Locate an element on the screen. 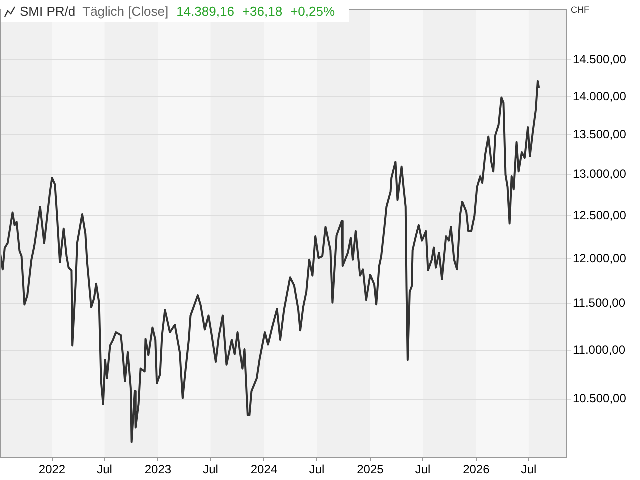  y-axis-title: CHF is located at coordinates (580, 9).